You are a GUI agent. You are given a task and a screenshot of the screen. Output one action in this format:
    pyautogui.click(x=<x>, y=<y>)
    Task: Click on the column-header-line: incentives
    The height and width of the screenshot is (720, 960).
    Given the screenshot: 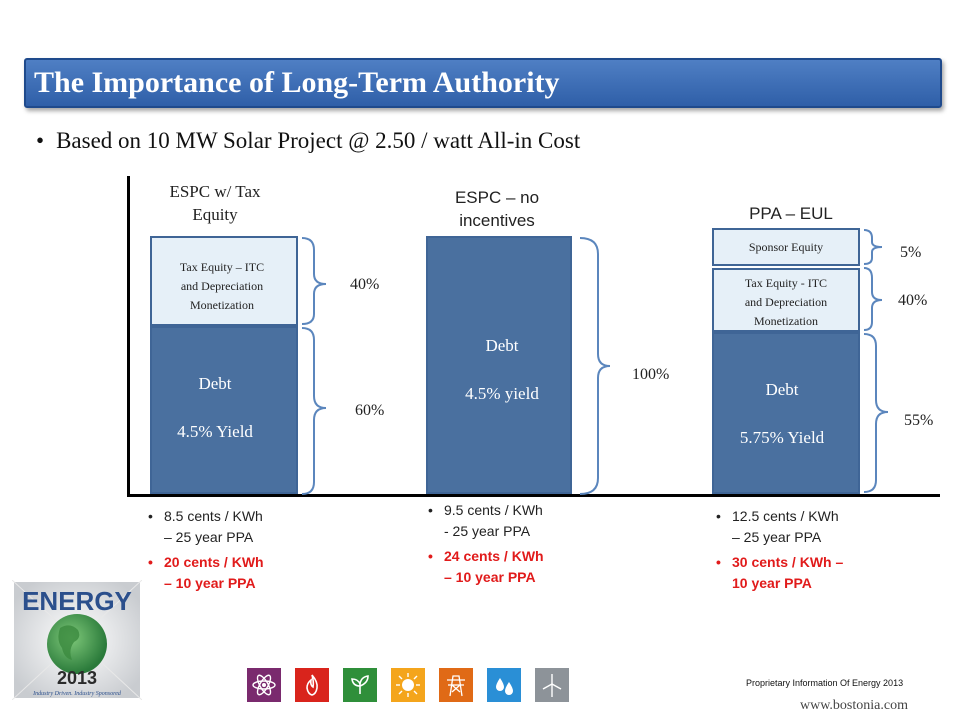 What is the action you would take?
    pyautogui.click(x=497, y=220)
    